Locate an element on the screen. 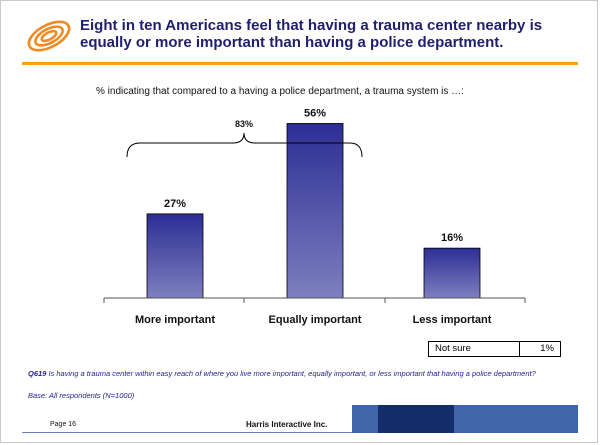 The height and width of the screenshot is (445, 600). bar-value-label: 56% is located at coordinates (315, 113).